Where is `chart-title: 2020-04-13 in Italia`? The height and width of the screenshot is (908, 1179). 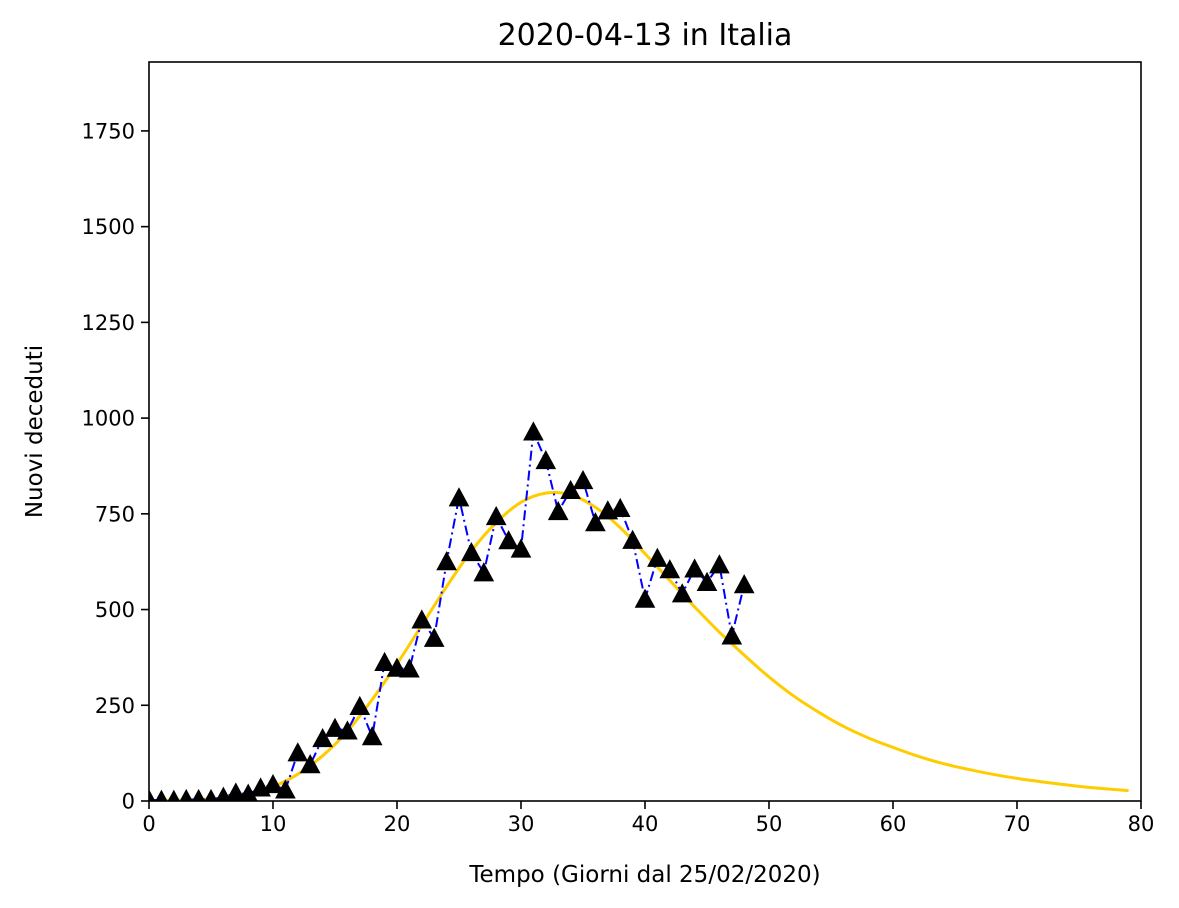
chart-title: 2020-04-13 in Italia is located at coordinates (645, 35).